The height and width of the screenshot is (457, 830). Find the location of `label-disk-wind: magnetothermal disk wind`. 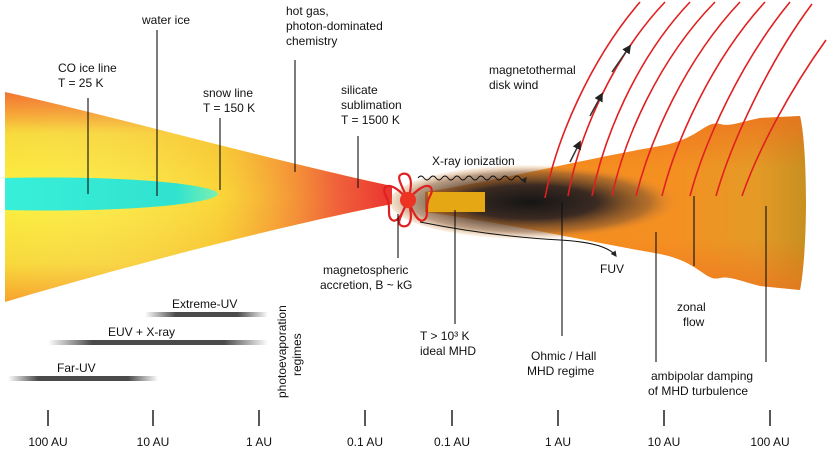

label-disk-wind: magnetothermal disk wind is located at coordinates (534, 77).